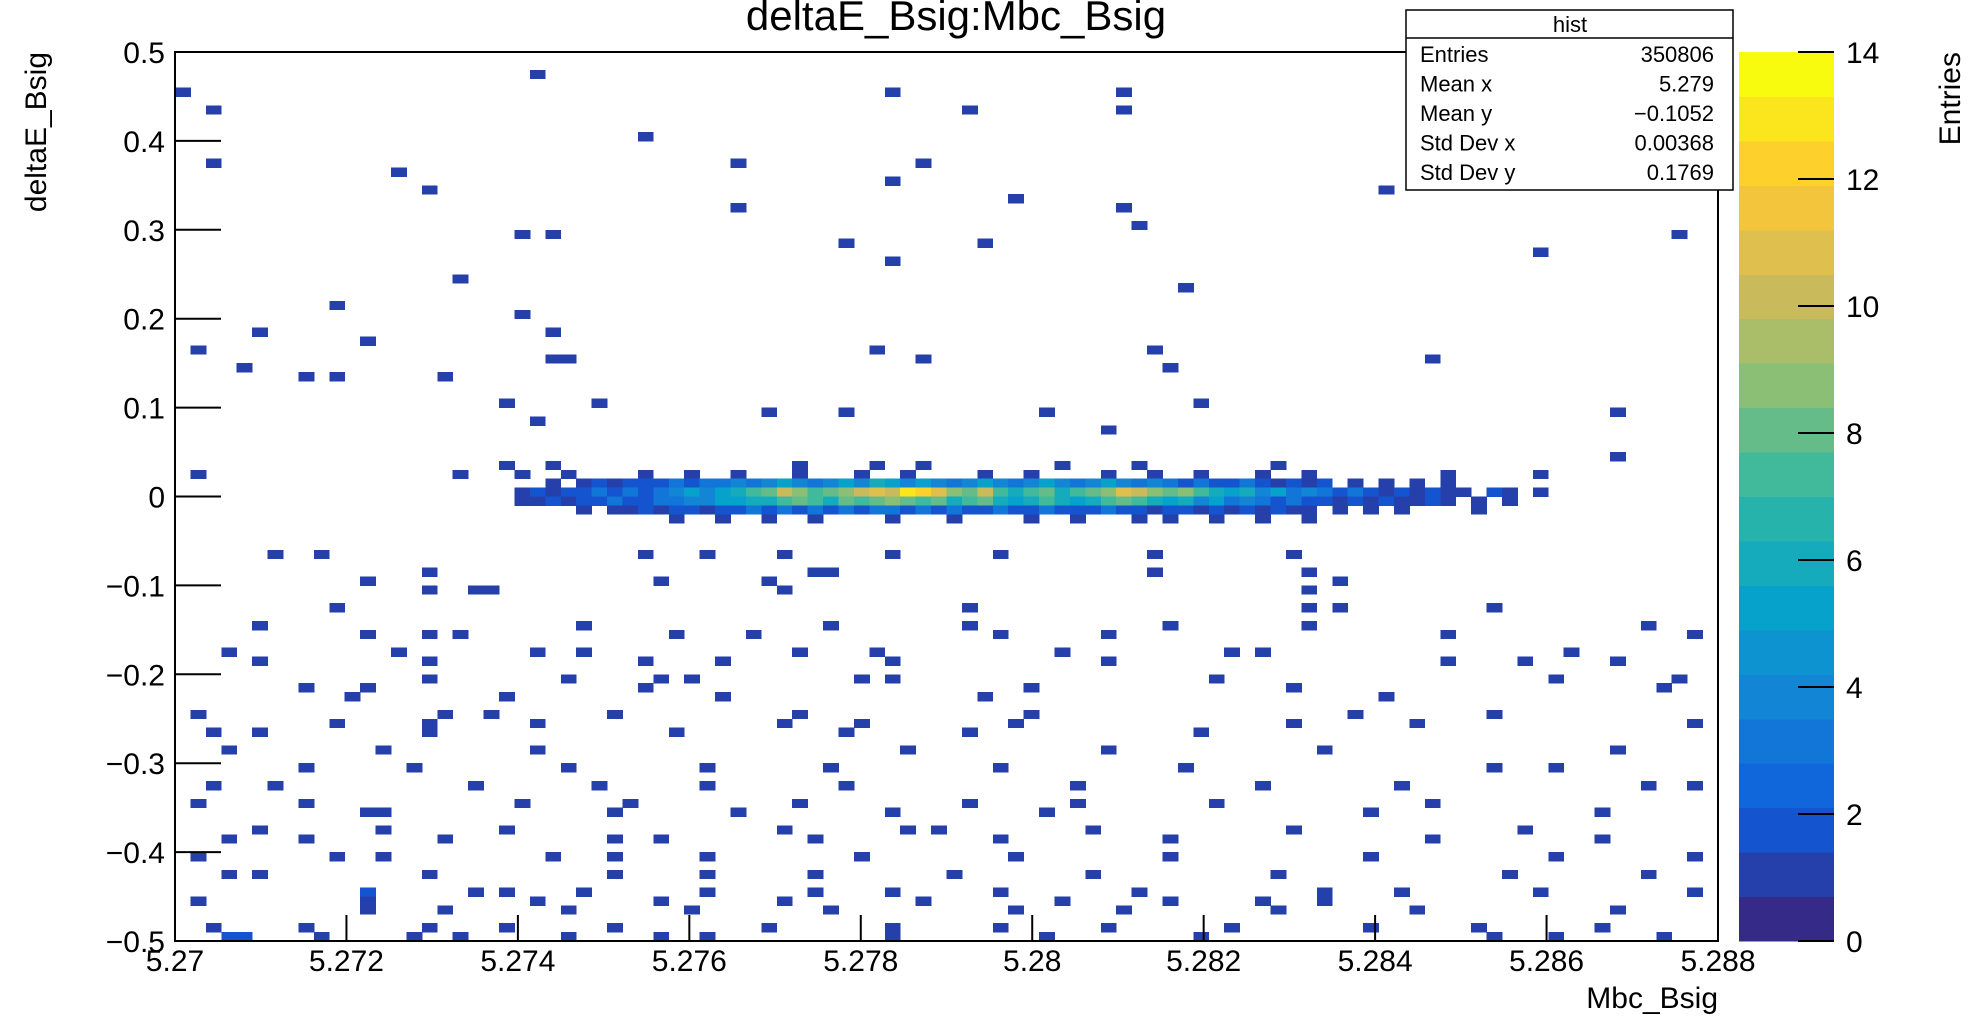 This screenshot has height=1023, width=1972. Describe the element at coordinates (135, 586) in the screenshot. I see `y-tick-label: −0.1` at that location.